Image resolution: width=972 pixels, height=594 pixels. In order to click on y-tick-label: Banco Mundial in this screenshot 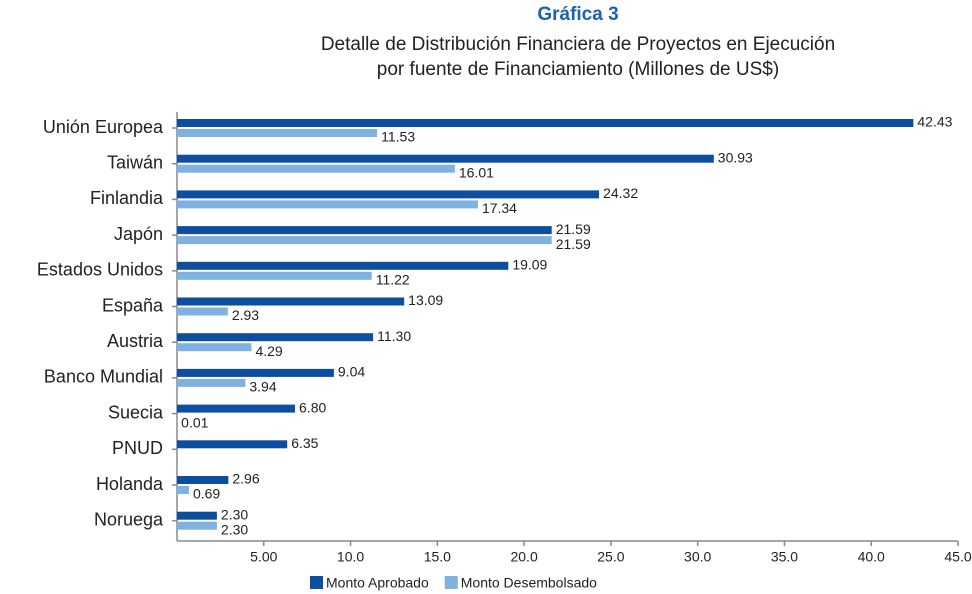, I will do `click(103, 377)`.